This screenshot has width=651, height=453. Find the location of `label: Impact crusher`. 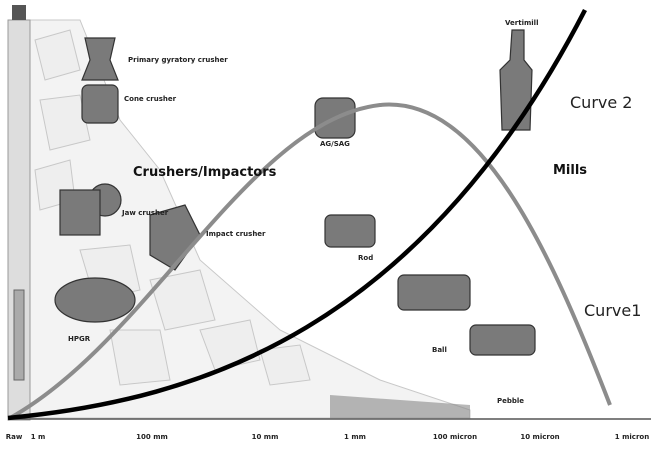

label: Impact crusher is located at coordinates (236, 234).